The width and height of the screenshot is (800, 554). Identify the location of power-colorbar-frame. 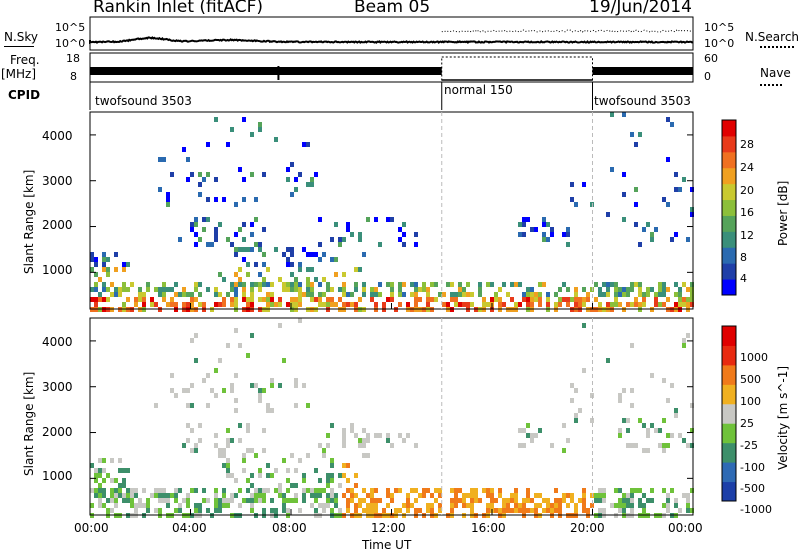
(729, 207).